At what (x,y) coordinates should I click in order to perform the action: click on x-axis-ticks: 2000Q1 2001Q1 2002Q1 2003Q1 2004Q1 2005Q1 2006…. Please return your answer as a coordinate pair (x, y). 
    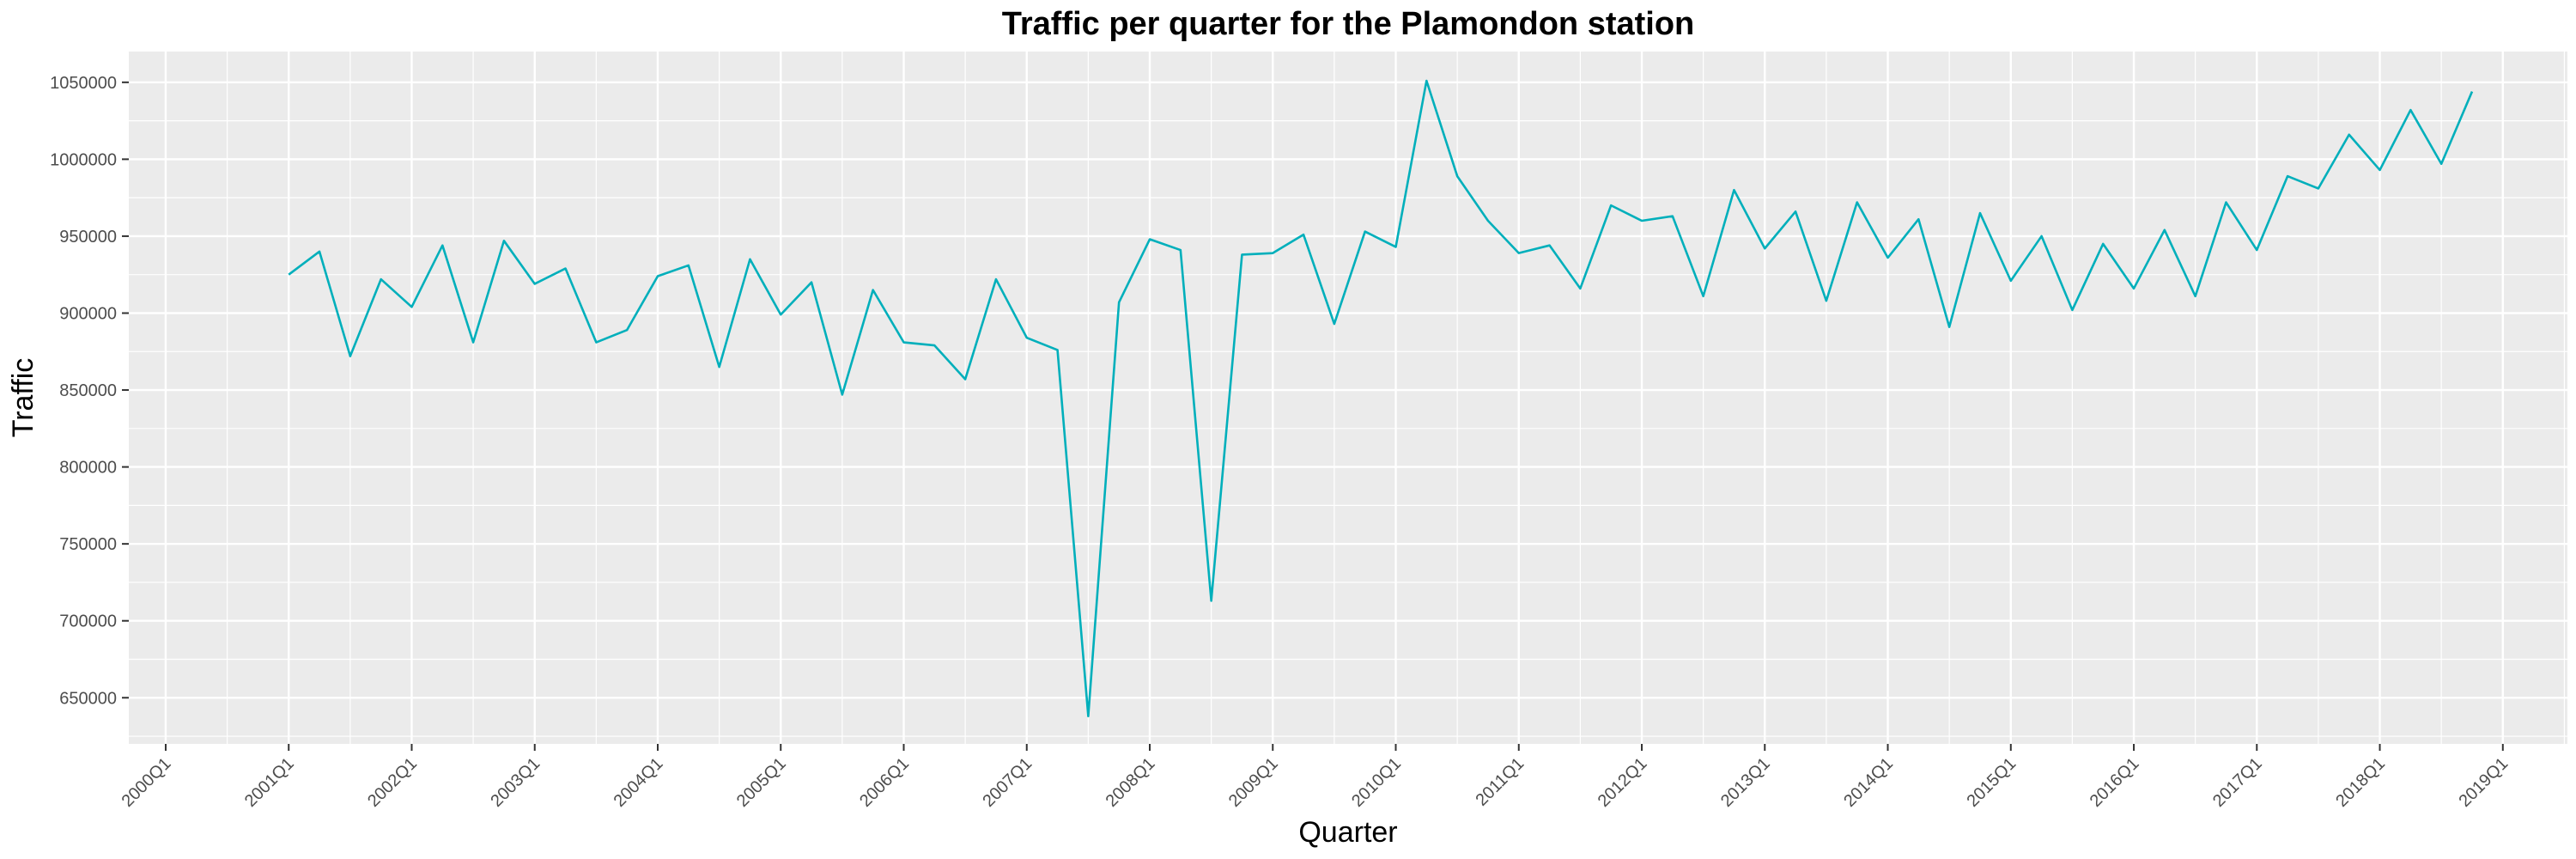
    Looking at the image, I should click on (1315, 778).